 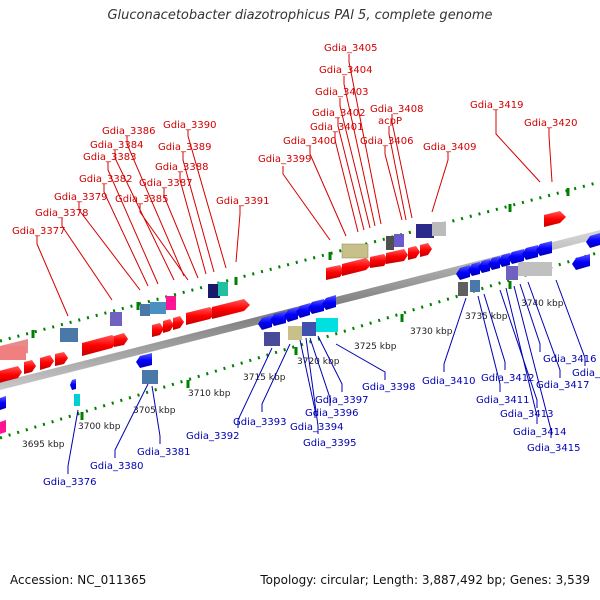 What do you see at coordinates (448, 381) in the screenshot?
I see `gene-label: Gdia_3410` at bounding box center [448, 381].